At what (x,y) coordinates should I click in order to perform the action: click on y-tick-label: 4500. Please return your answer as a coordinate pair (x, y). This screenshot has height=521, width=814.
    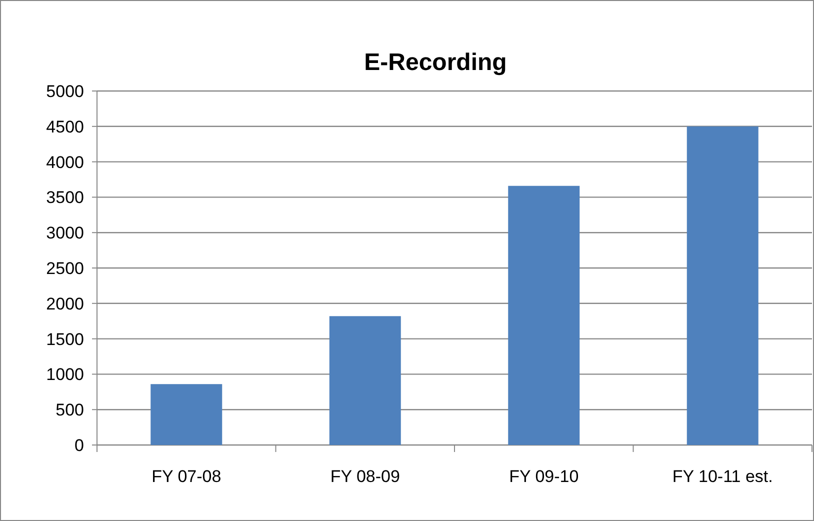
    Looking at the image, I should click on (65, 126).